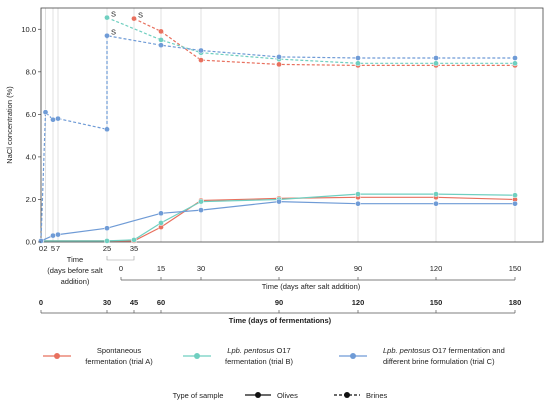 This screenshot has width=550, height=406. What do you see at coordinates (31, 72) in the screenshot?
I see `y-tick-label: 8.0` at bounding box center [31, 72].